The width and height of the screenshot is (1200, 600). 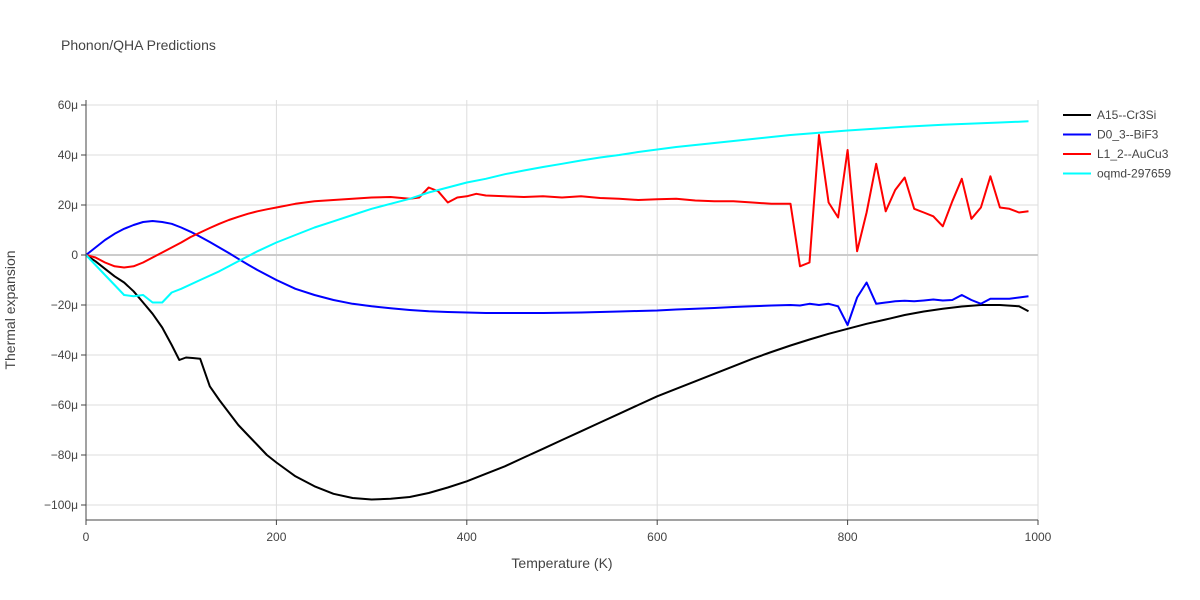 What do you see at coordinates (467, 537) in the screenshot?
I see `x-tick-label: 400` at bounding box center [467, 537].